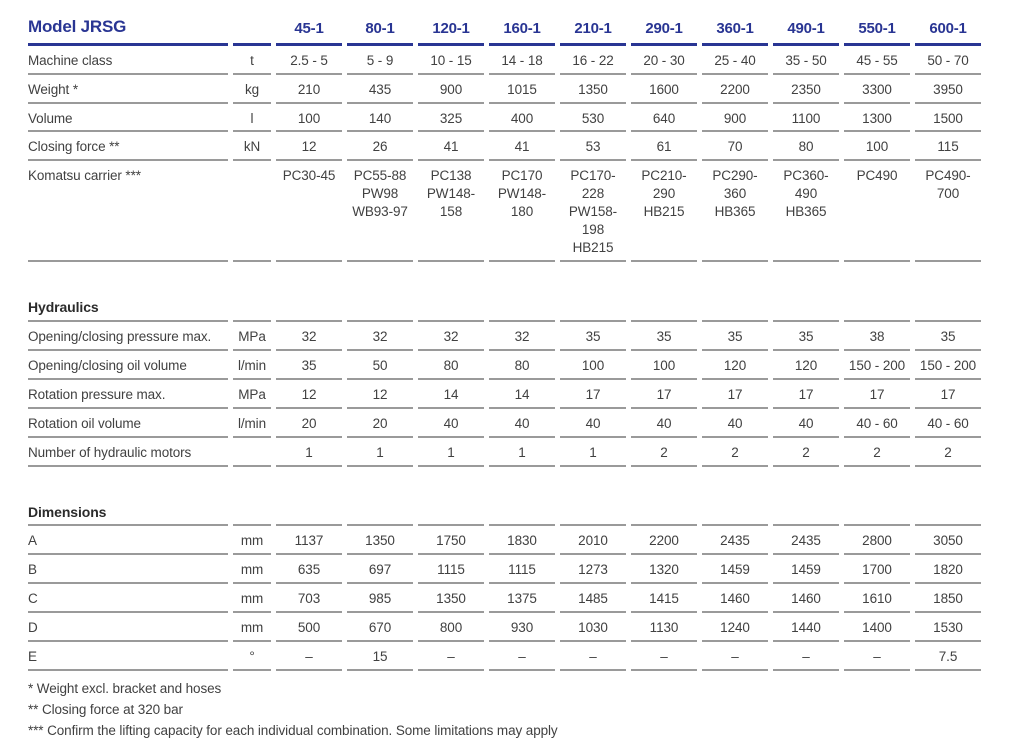 The height and width of the screenshot is (741, 1012). What do you see at coordinates (309, 365) in the screenshot?
I see `row-value: 35` at bounding box center [309, 365].